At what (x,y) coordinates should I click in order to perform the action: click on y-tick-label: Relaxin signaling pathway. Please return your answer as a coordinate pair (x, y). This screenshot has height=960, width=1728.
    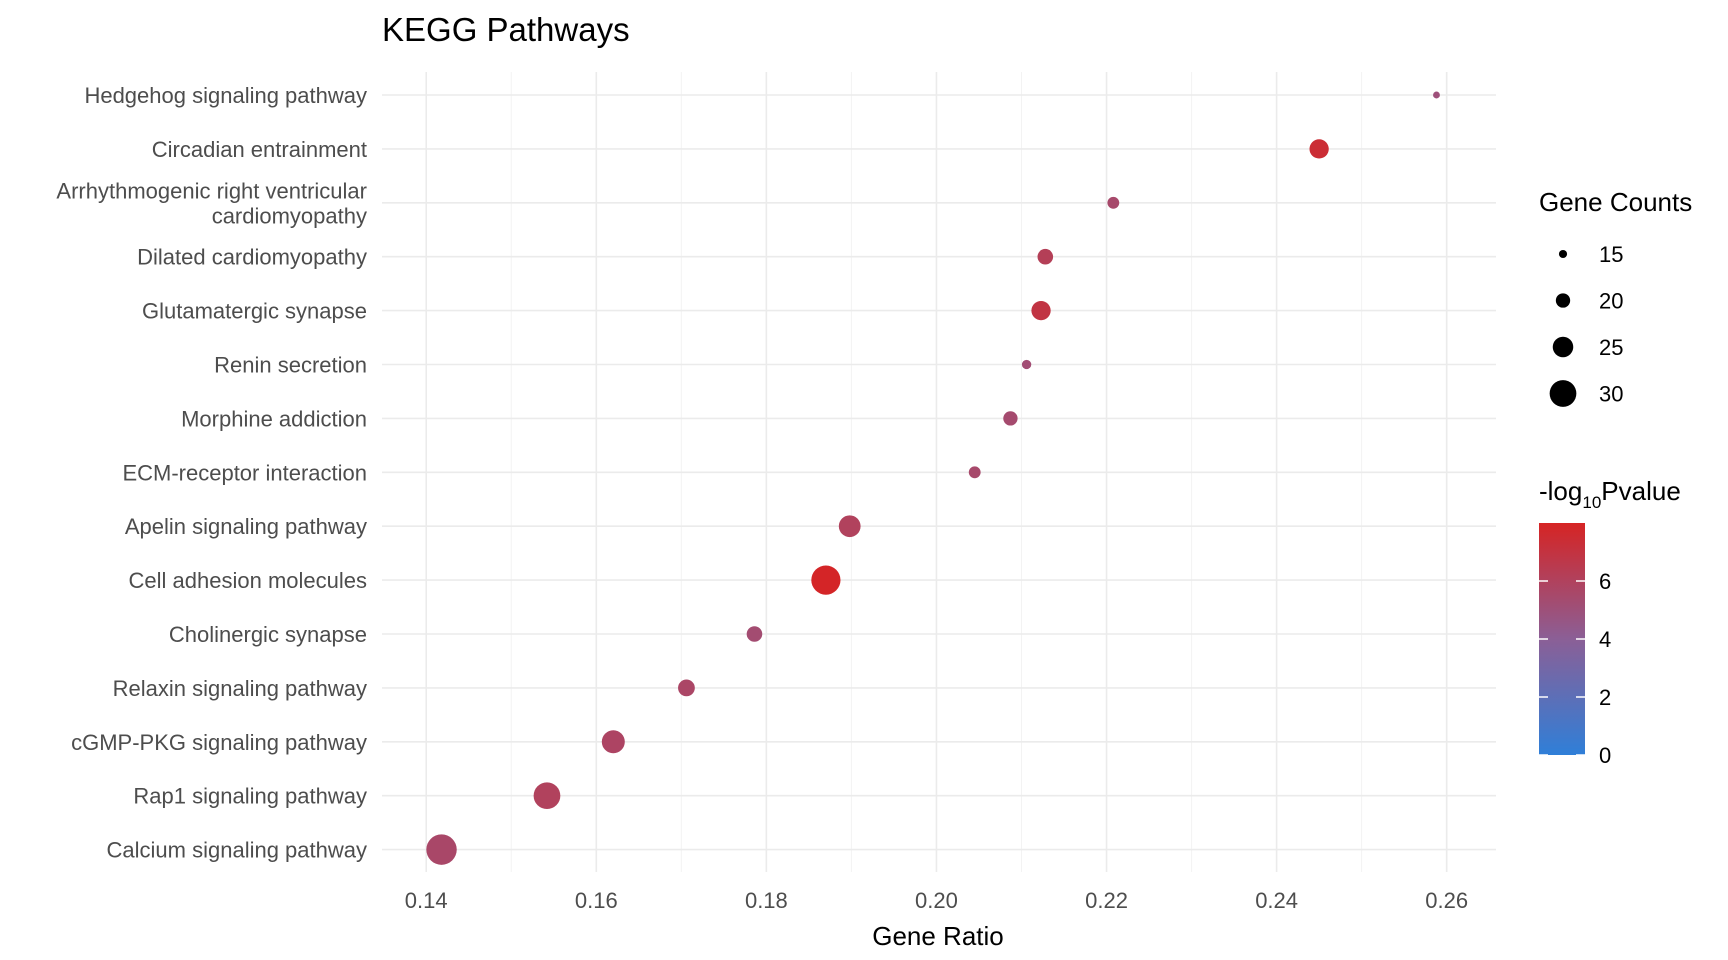
    Looking at the image, I should click on (240, 688).